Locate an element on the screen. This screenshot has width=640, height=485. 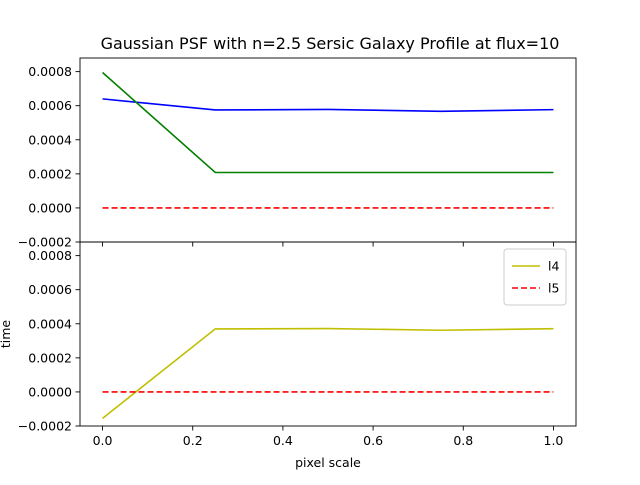
series-group is located at coordinates (328, 373).